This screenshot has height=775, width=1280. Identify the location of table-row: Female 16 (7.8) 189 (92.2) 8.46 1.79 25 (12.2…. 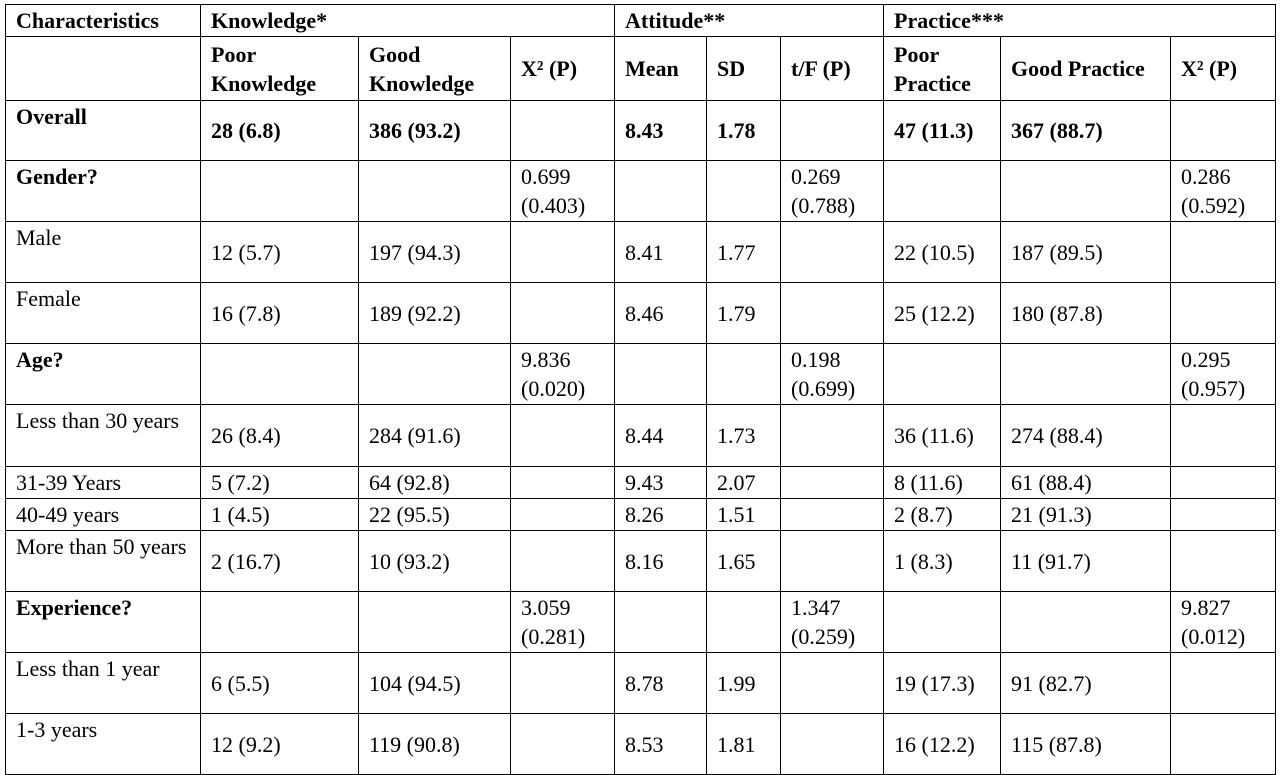
(641, 313).